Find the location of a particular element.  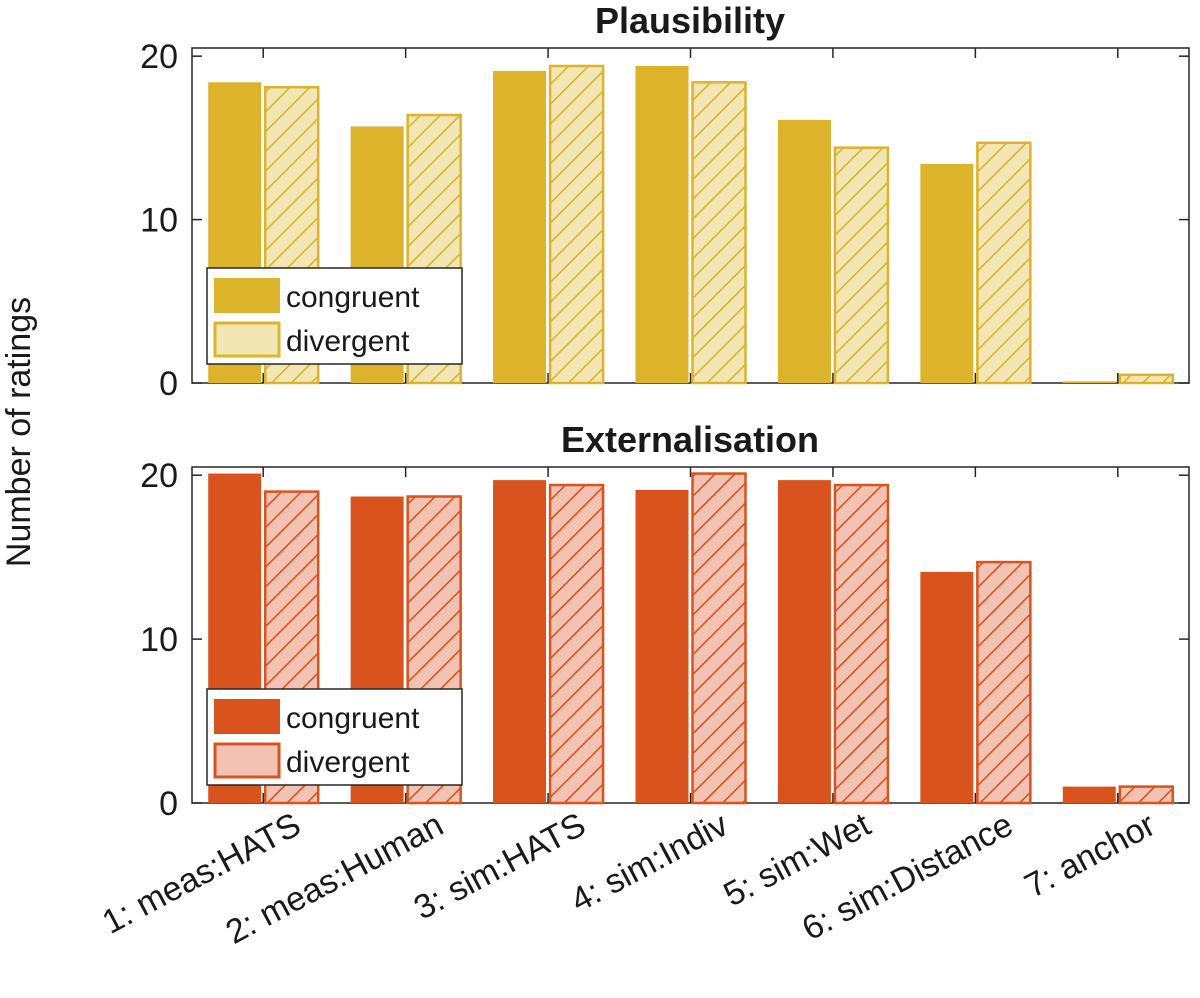

externalisation-legend-swatch-divergent is located at coordinates (247, 760).